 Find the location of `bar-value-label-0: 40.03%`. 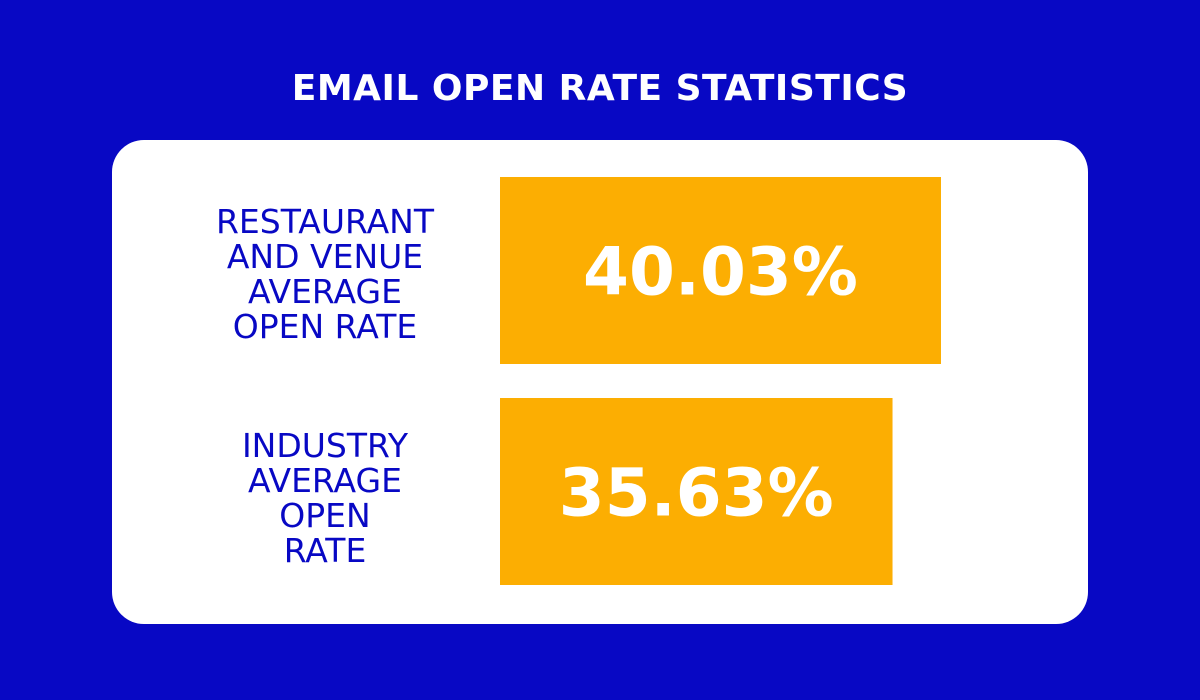

bar-value-label-0: 40.03% is located at coordinates (720, 272).